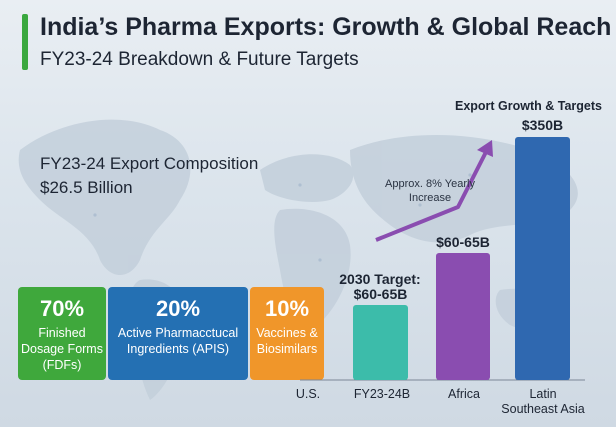 The image size is (616, 427). Describe the element at coordinates (86, 187) in the screenshot. I see `composition-total: $26.5 Billion` at that location.